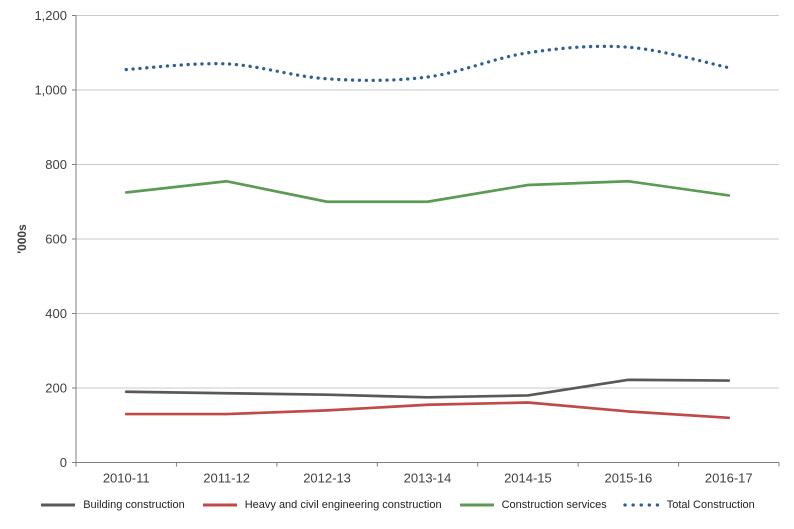  What do you see at coordinates (63, 462) in the screenshot?
I see `y-tick-label: 0` at bounding box center [63, 462].